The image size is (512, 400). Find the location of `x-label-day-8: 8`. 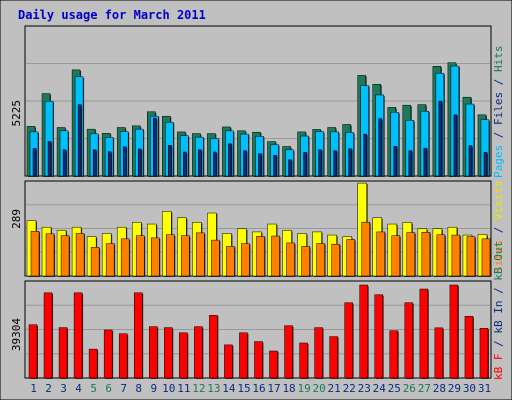

x-label-day-8: 8 is located at coordinates (138, 388).